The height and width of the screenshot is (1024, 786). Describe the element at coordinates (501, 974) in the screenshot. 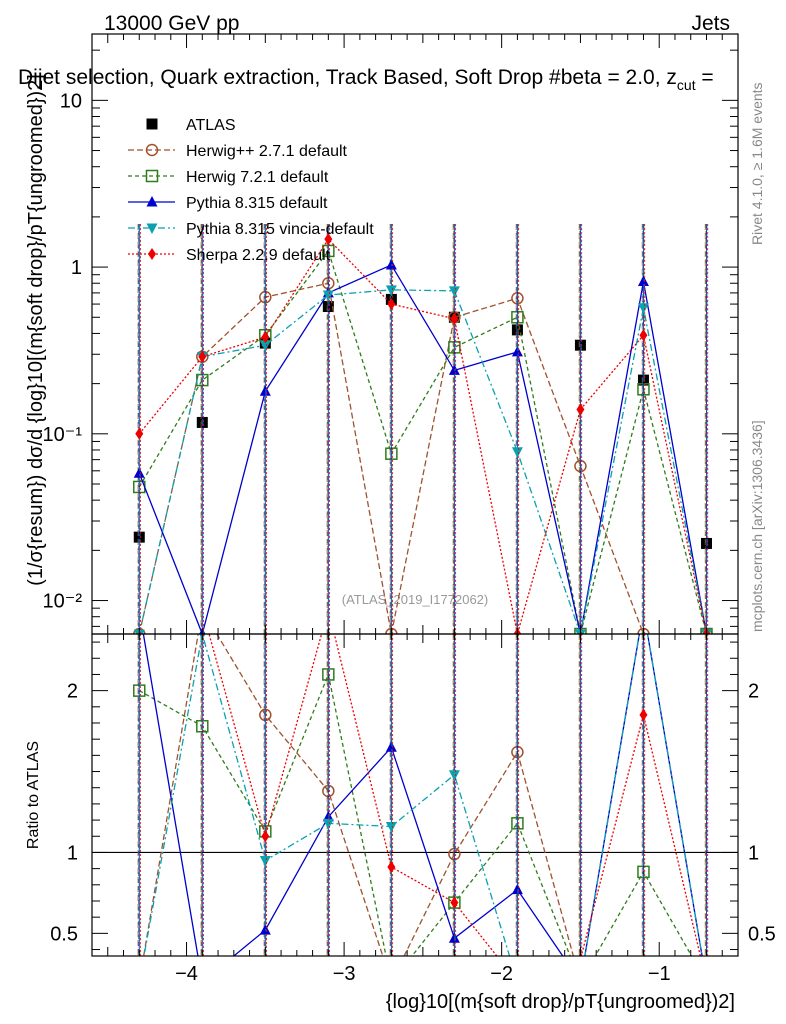

I see `x-tick-label: −2` at that location.